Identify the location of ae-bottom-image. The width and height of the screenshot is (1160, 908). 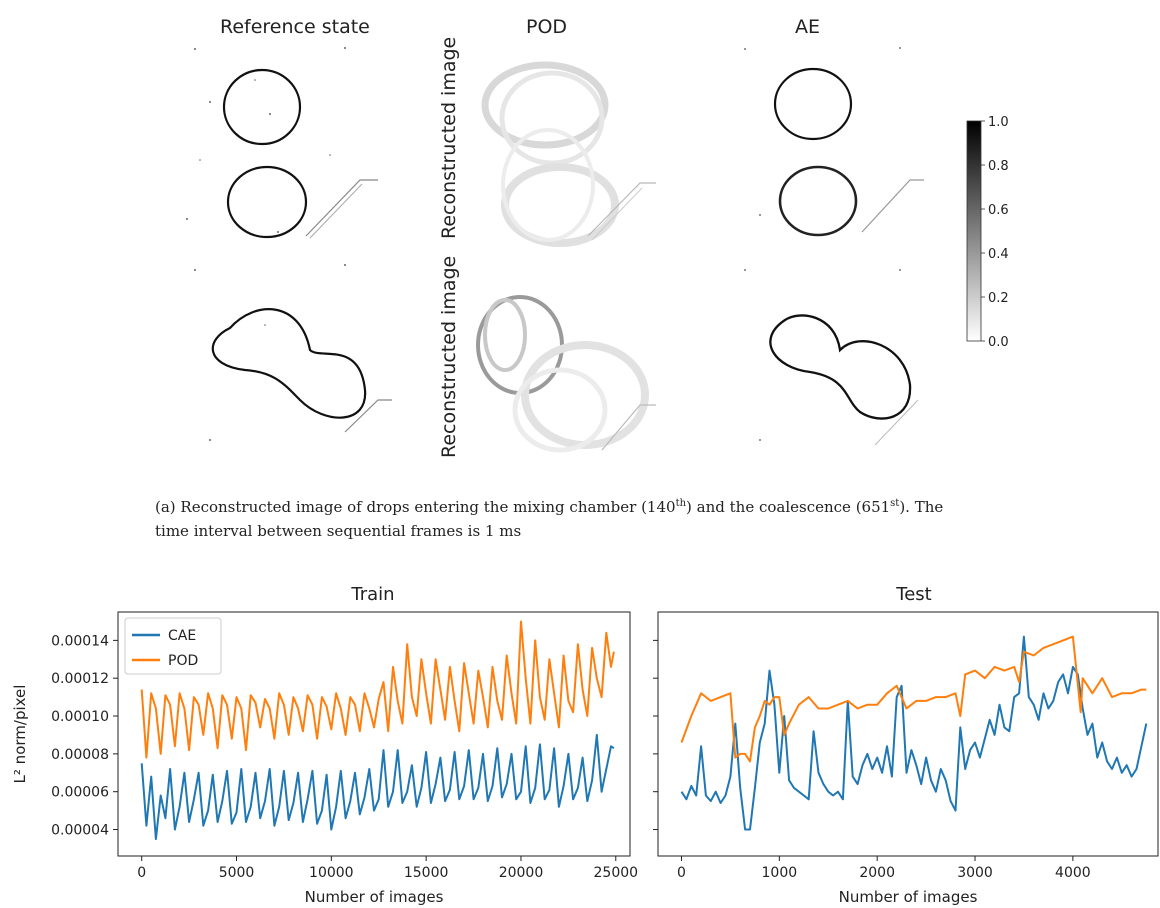
(831, 357).